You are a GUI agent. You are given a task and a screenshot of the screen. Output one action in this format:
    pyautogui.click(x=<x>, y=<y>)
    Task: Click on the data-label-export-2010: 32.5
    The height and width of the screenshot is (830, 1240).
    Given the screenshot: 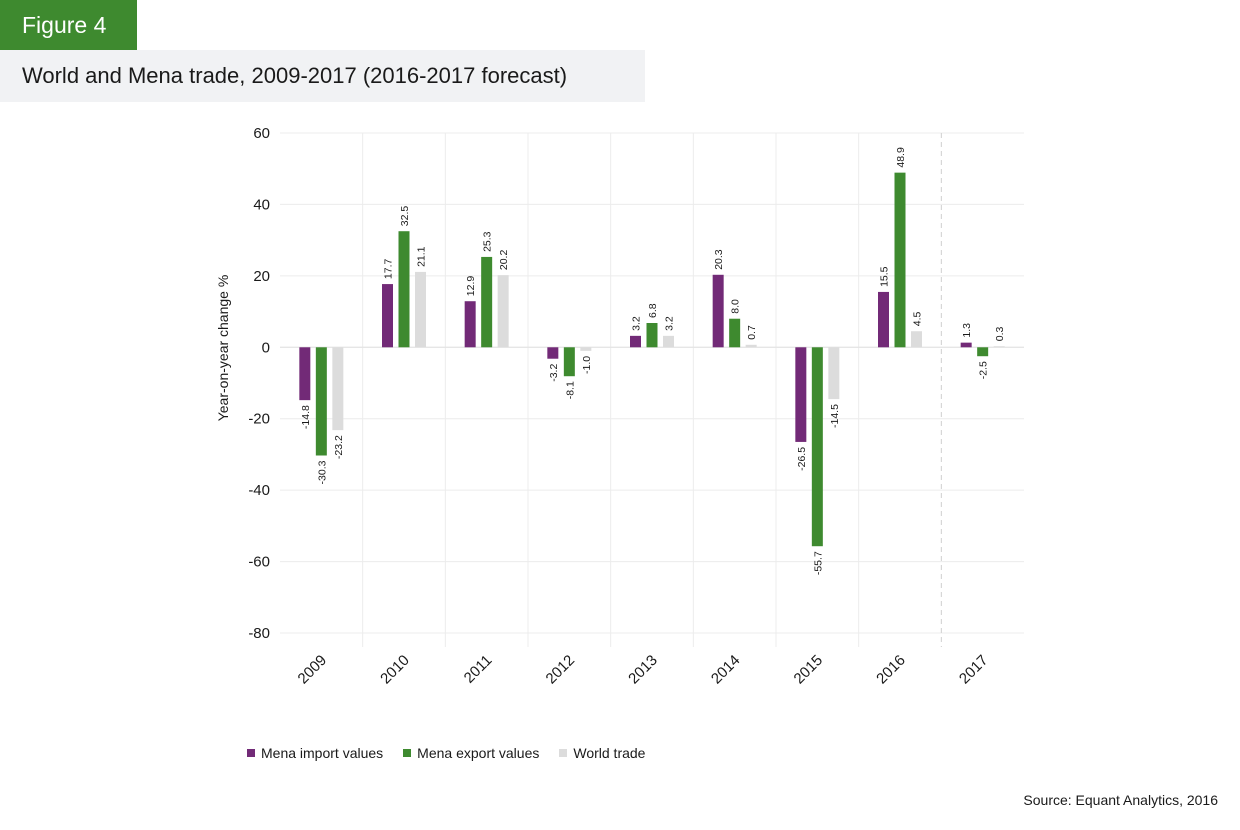 What is the action you would take?
    pyautogui.click(x=405, y=216)
    